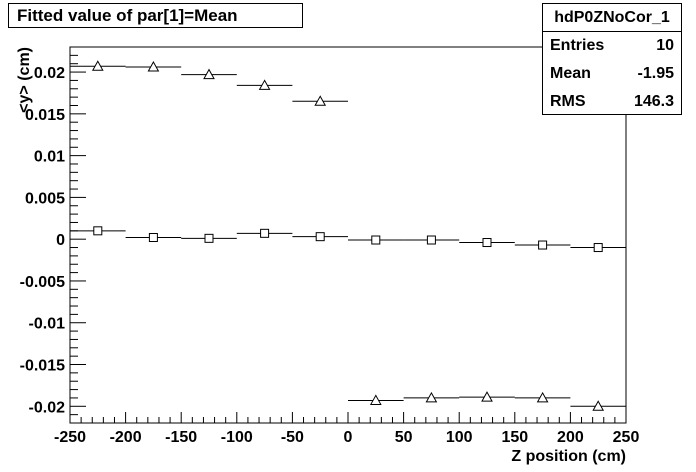 The image size is (696, 472). Describe the element at coordinates (24, 80) in the screenshot. I see `y-axis-label: <y> (cm)` at that location.